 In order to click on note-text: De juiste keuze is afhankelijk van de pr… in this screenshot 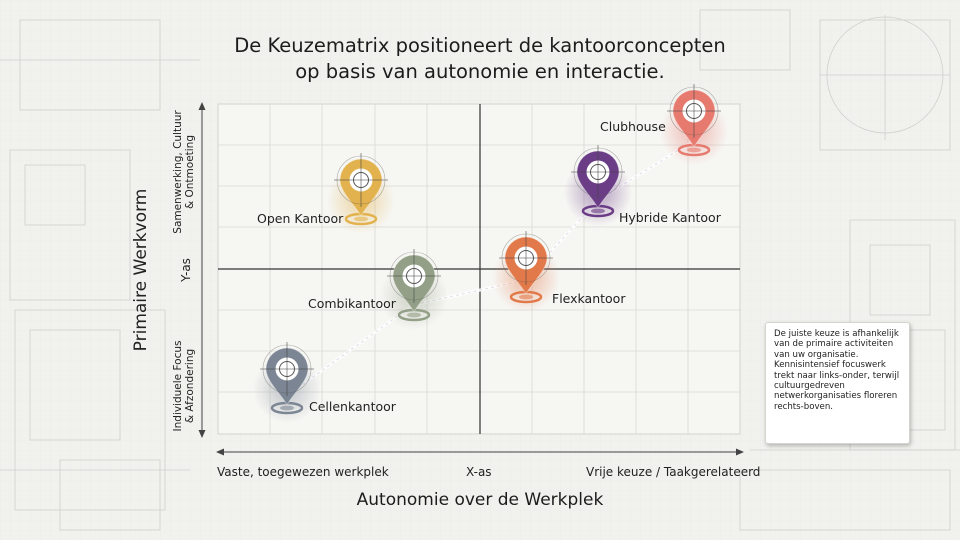, I will do `click(837, 370)`.